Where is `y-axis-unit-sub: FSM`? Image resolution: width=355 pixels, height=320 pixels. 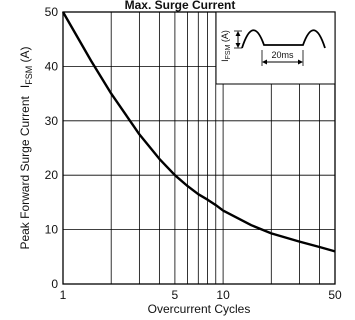
y-axis-unit-sub: FSM is located at coordinates (29, 75).